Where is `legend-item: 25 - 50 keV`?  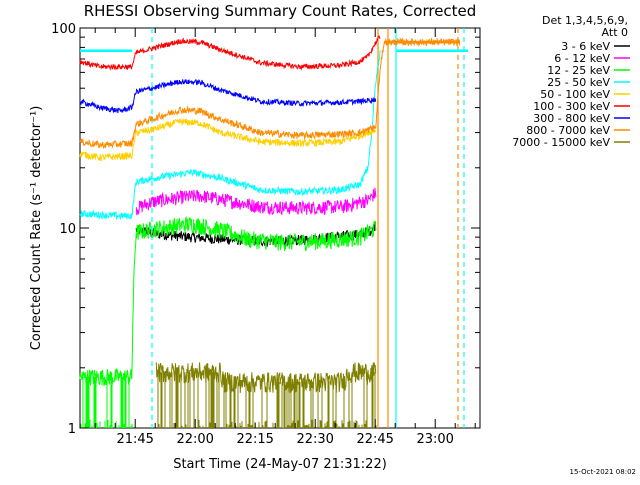 legend-item: 25 - 50 keV is located at coordinates (588, 82).